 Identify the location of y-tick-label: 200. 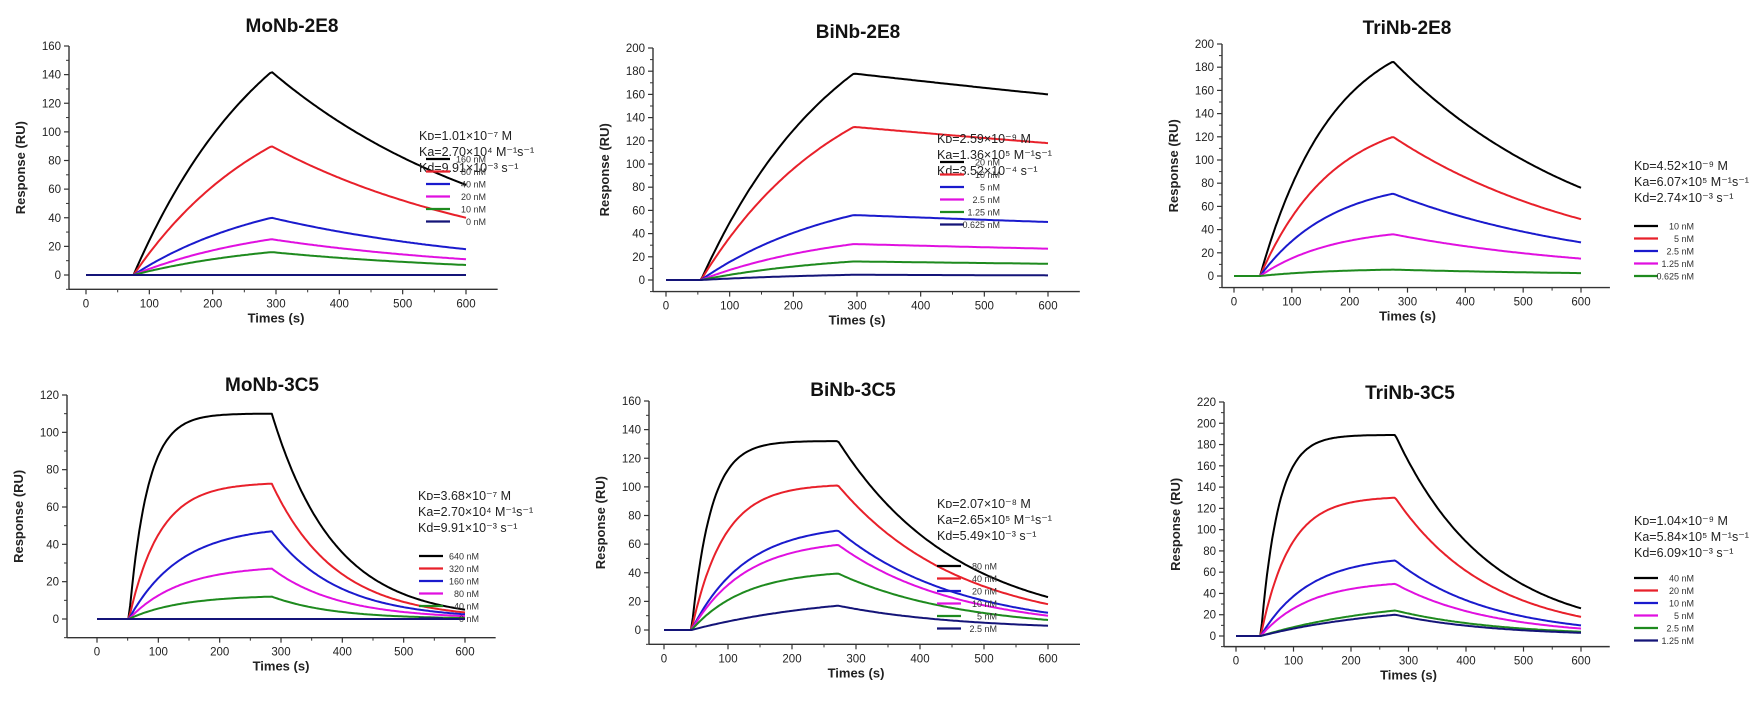
(1204, 45).